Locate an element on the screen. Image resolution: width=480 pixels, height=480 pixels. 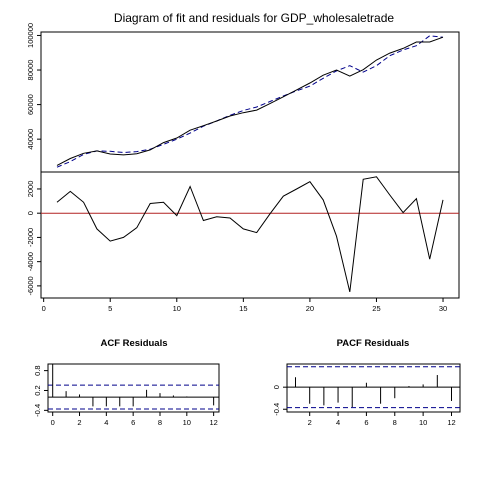
pacf-title: PACF Residuals is located at coordinates (373, 343).